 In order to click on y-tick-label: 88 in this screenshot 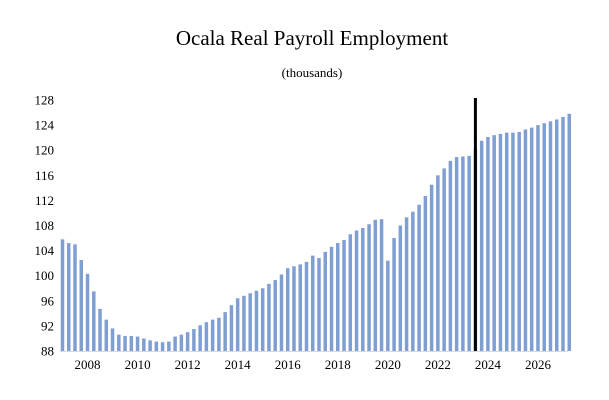, I will do `click(47, 351)`.